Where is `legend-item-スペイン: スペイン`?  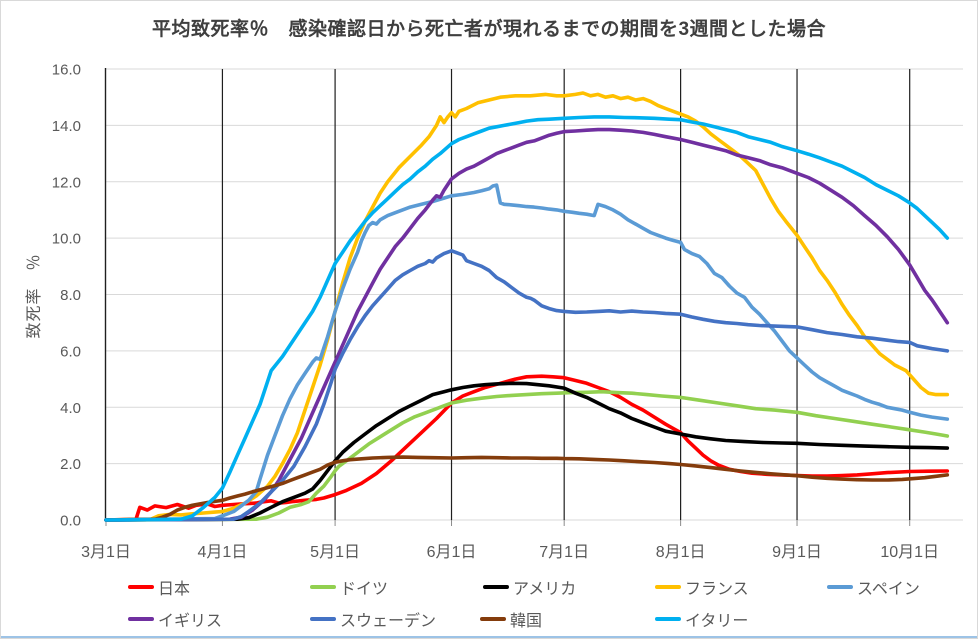 legend-item-スペイン: スペイン is located at coordinates (873, 588).